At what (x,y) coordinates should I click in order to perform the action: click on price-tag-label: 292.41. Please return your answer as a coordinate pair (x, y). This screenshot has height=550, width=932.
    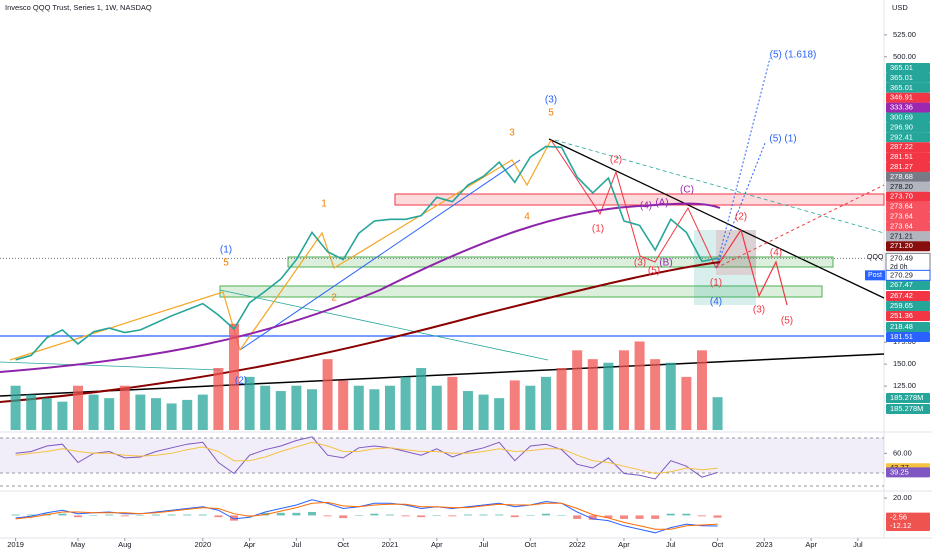
    Looking at the image, I should click on (901, 136).